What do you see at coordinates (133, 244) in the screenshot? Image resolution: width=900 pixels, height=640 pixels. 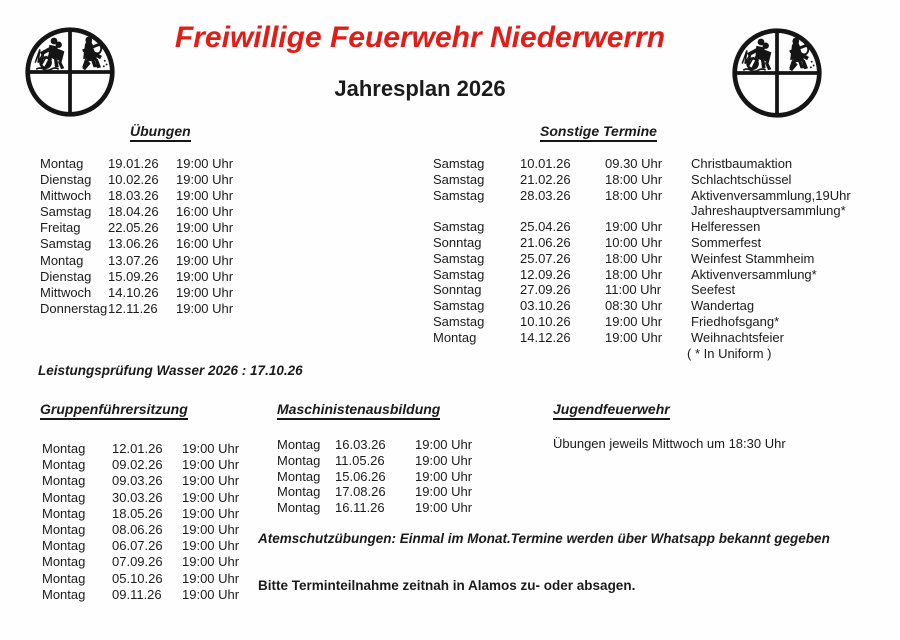 I see `table-cell-date: 13.06.26` at bounding box center [133, 244].